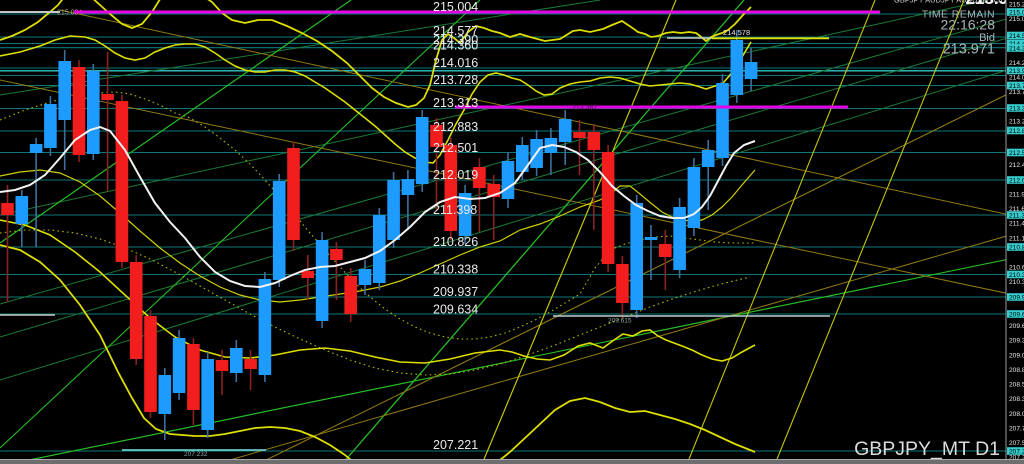 The image size is (1024, 464). Describe the element at coordinates (1016, 370) in the screenshot. I see `svg-text: 208.832` at that location.